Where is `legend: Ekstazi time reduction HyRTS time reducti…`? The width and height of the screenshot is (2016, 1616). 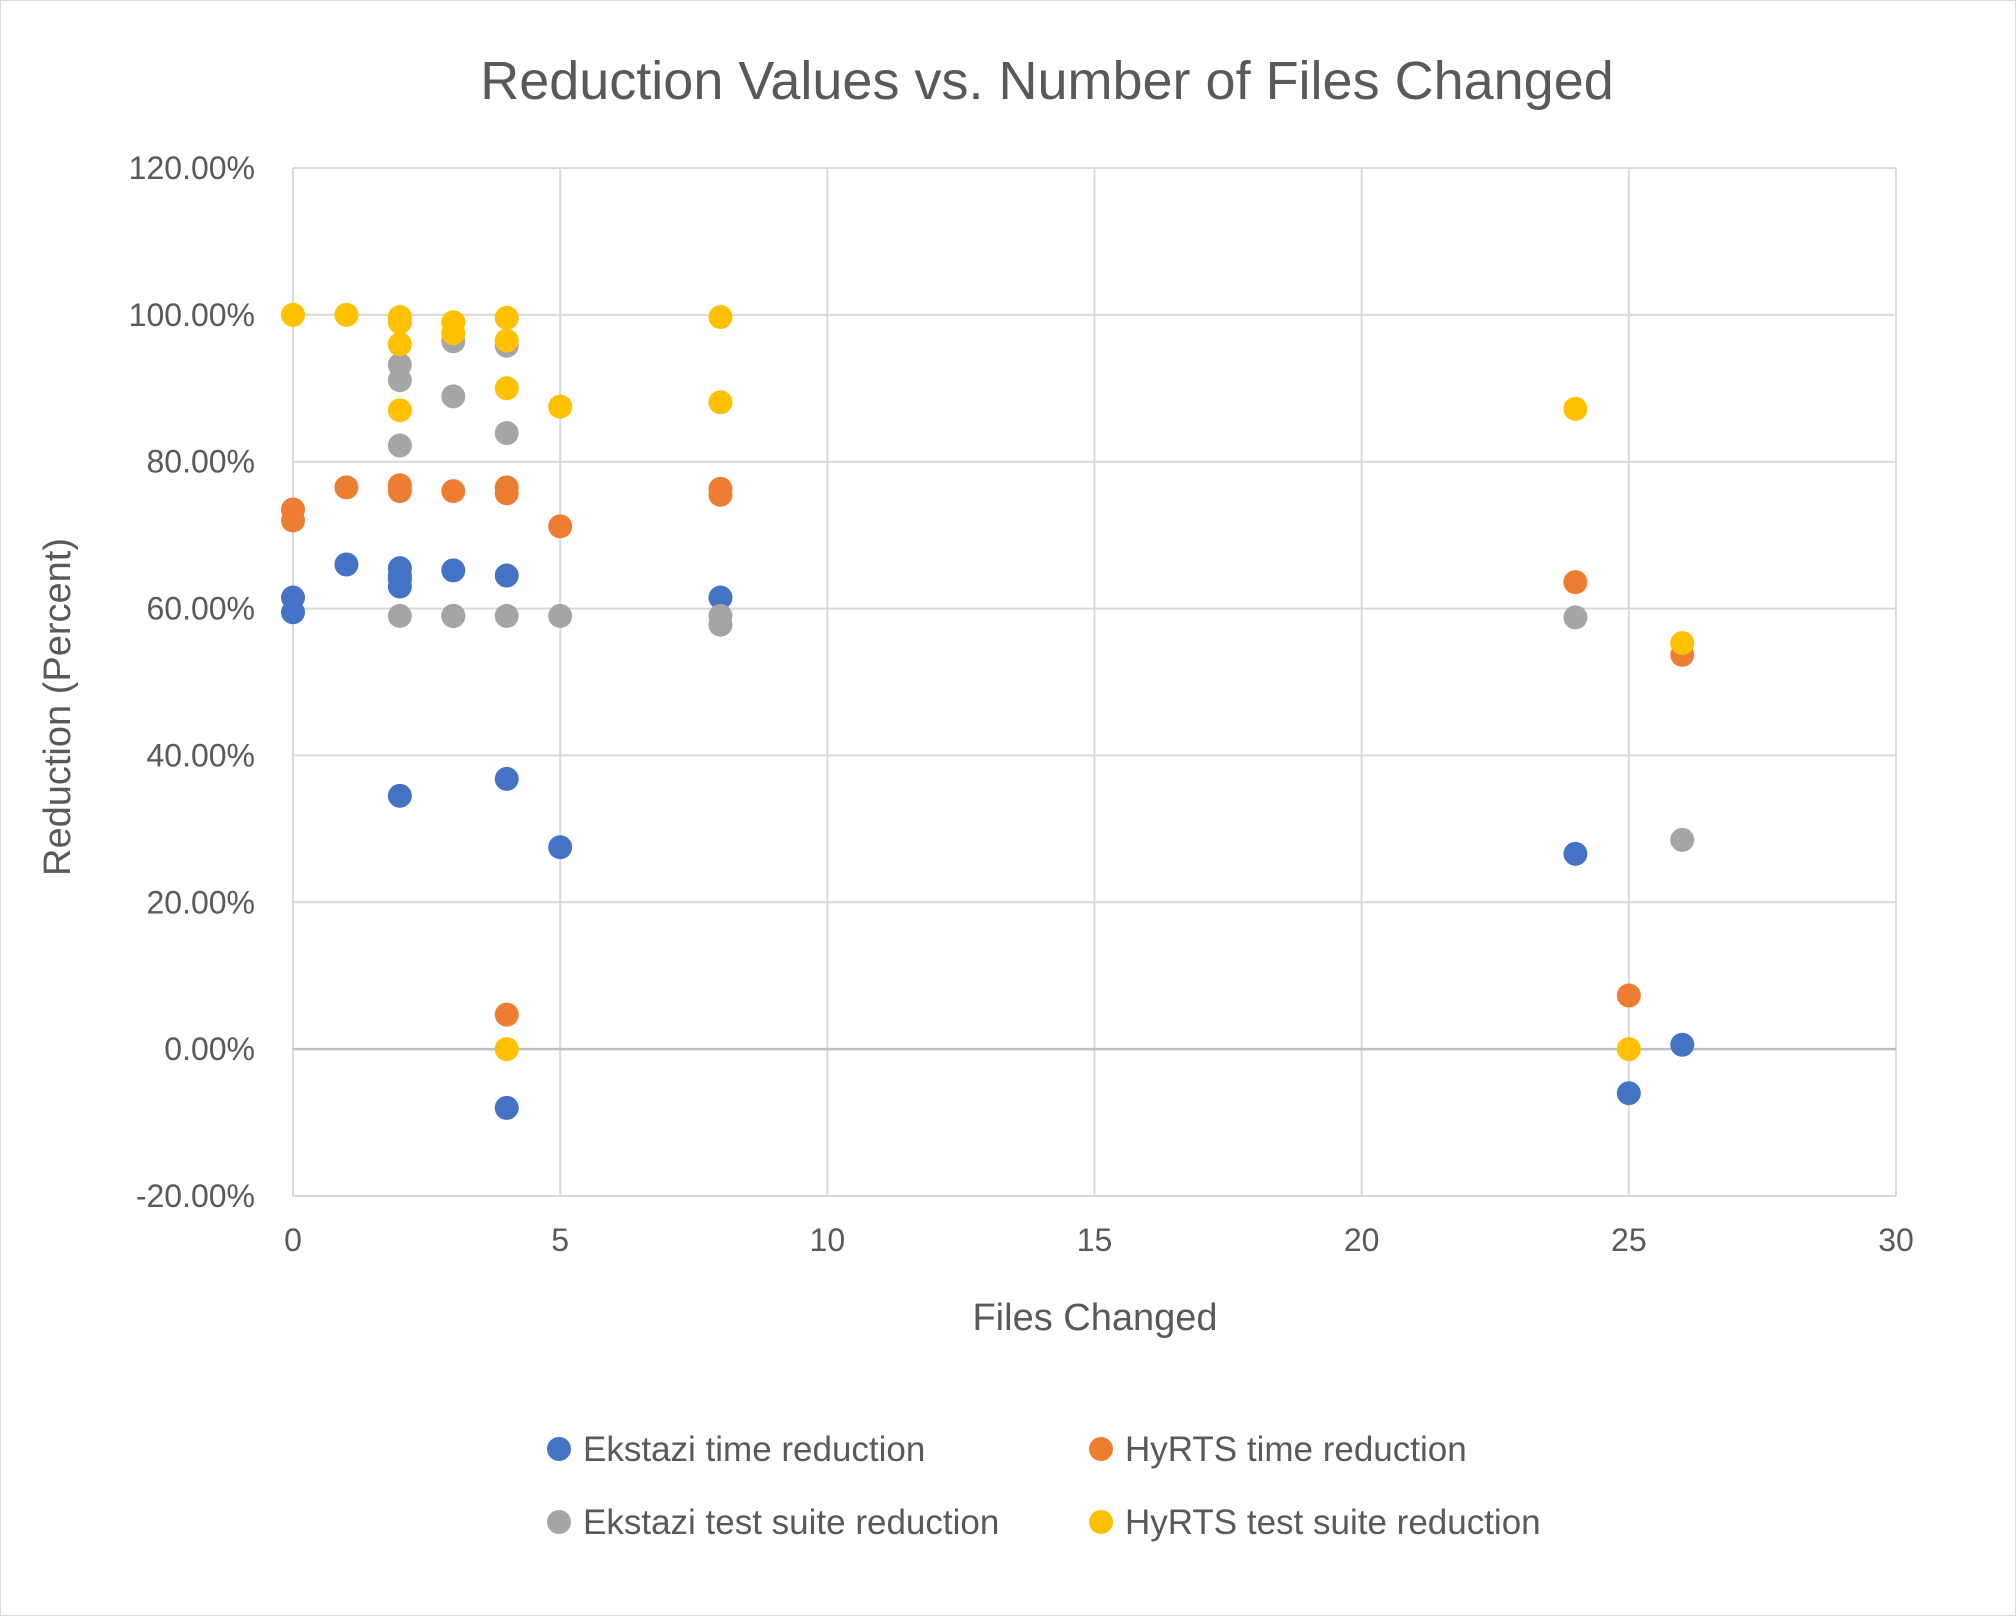 legend: Ekstazi time reduction HyRTS time reducti… is located at coordinates (1044, 1486).